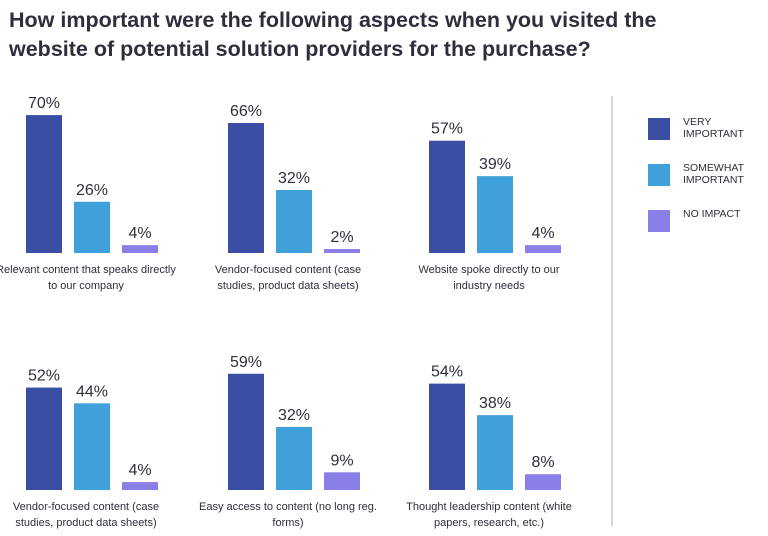 The image size is (768, 536). What do you see at coordinates (341, 237) in the screenshot?
I see `bar-value-label: 2%` at bounding box center [341, 237].